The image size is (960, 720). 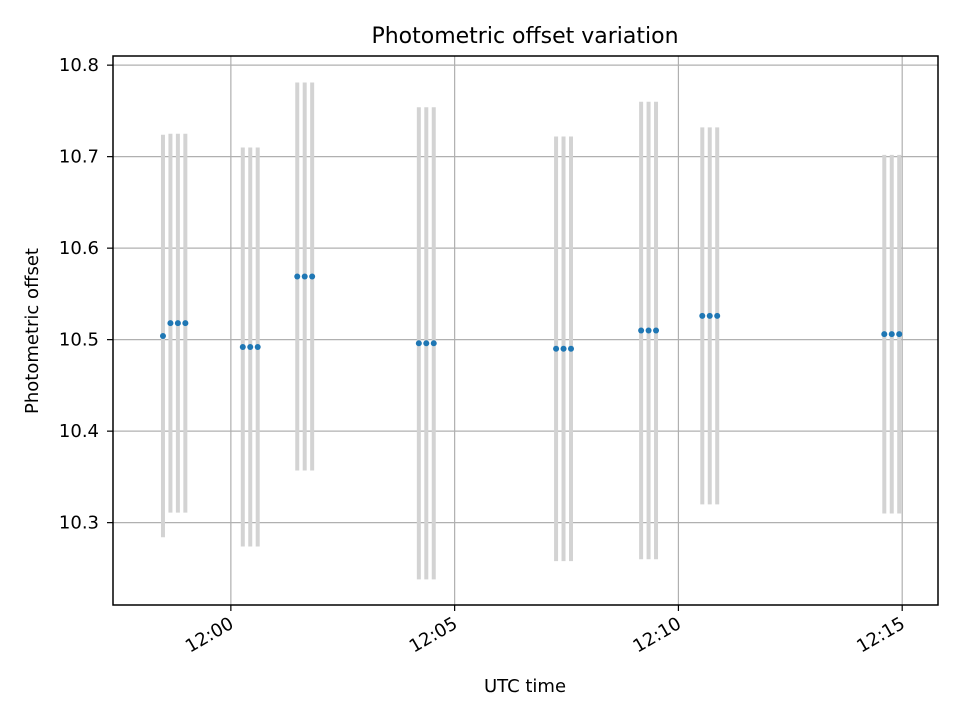 I want to click on x-axis-label: UTC time, so click(x=525, y=686).